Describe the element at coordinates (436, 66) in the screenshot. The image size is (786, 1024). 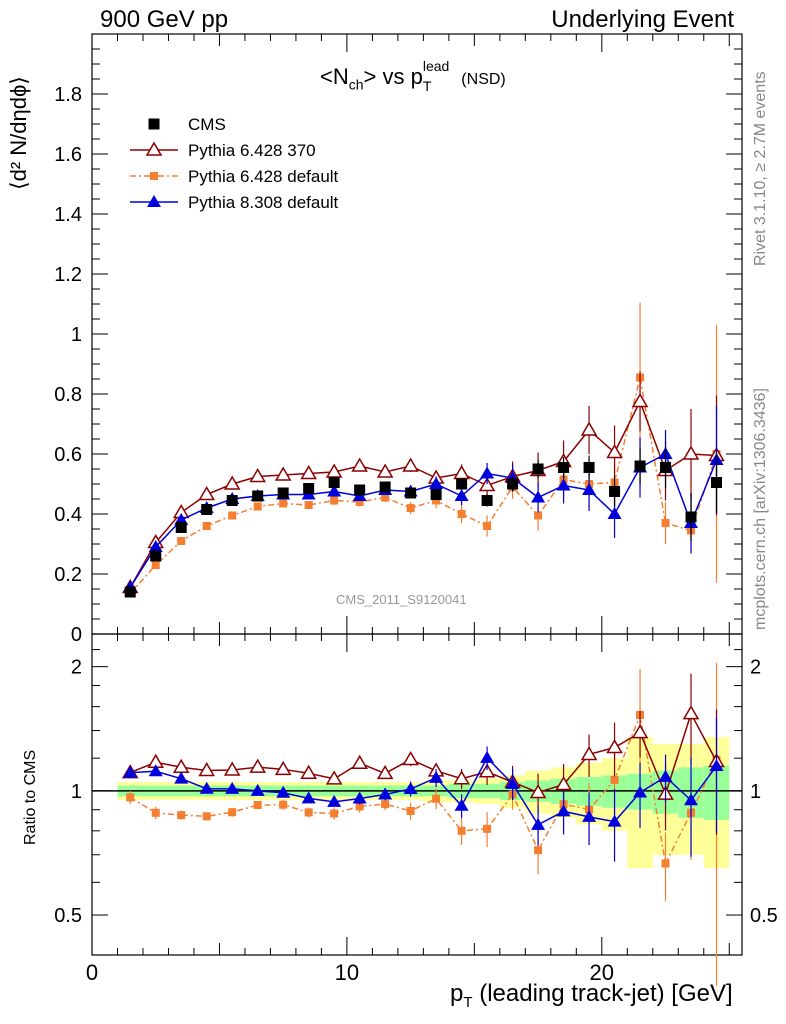
I see `plot-title-sup: lead` at that location.